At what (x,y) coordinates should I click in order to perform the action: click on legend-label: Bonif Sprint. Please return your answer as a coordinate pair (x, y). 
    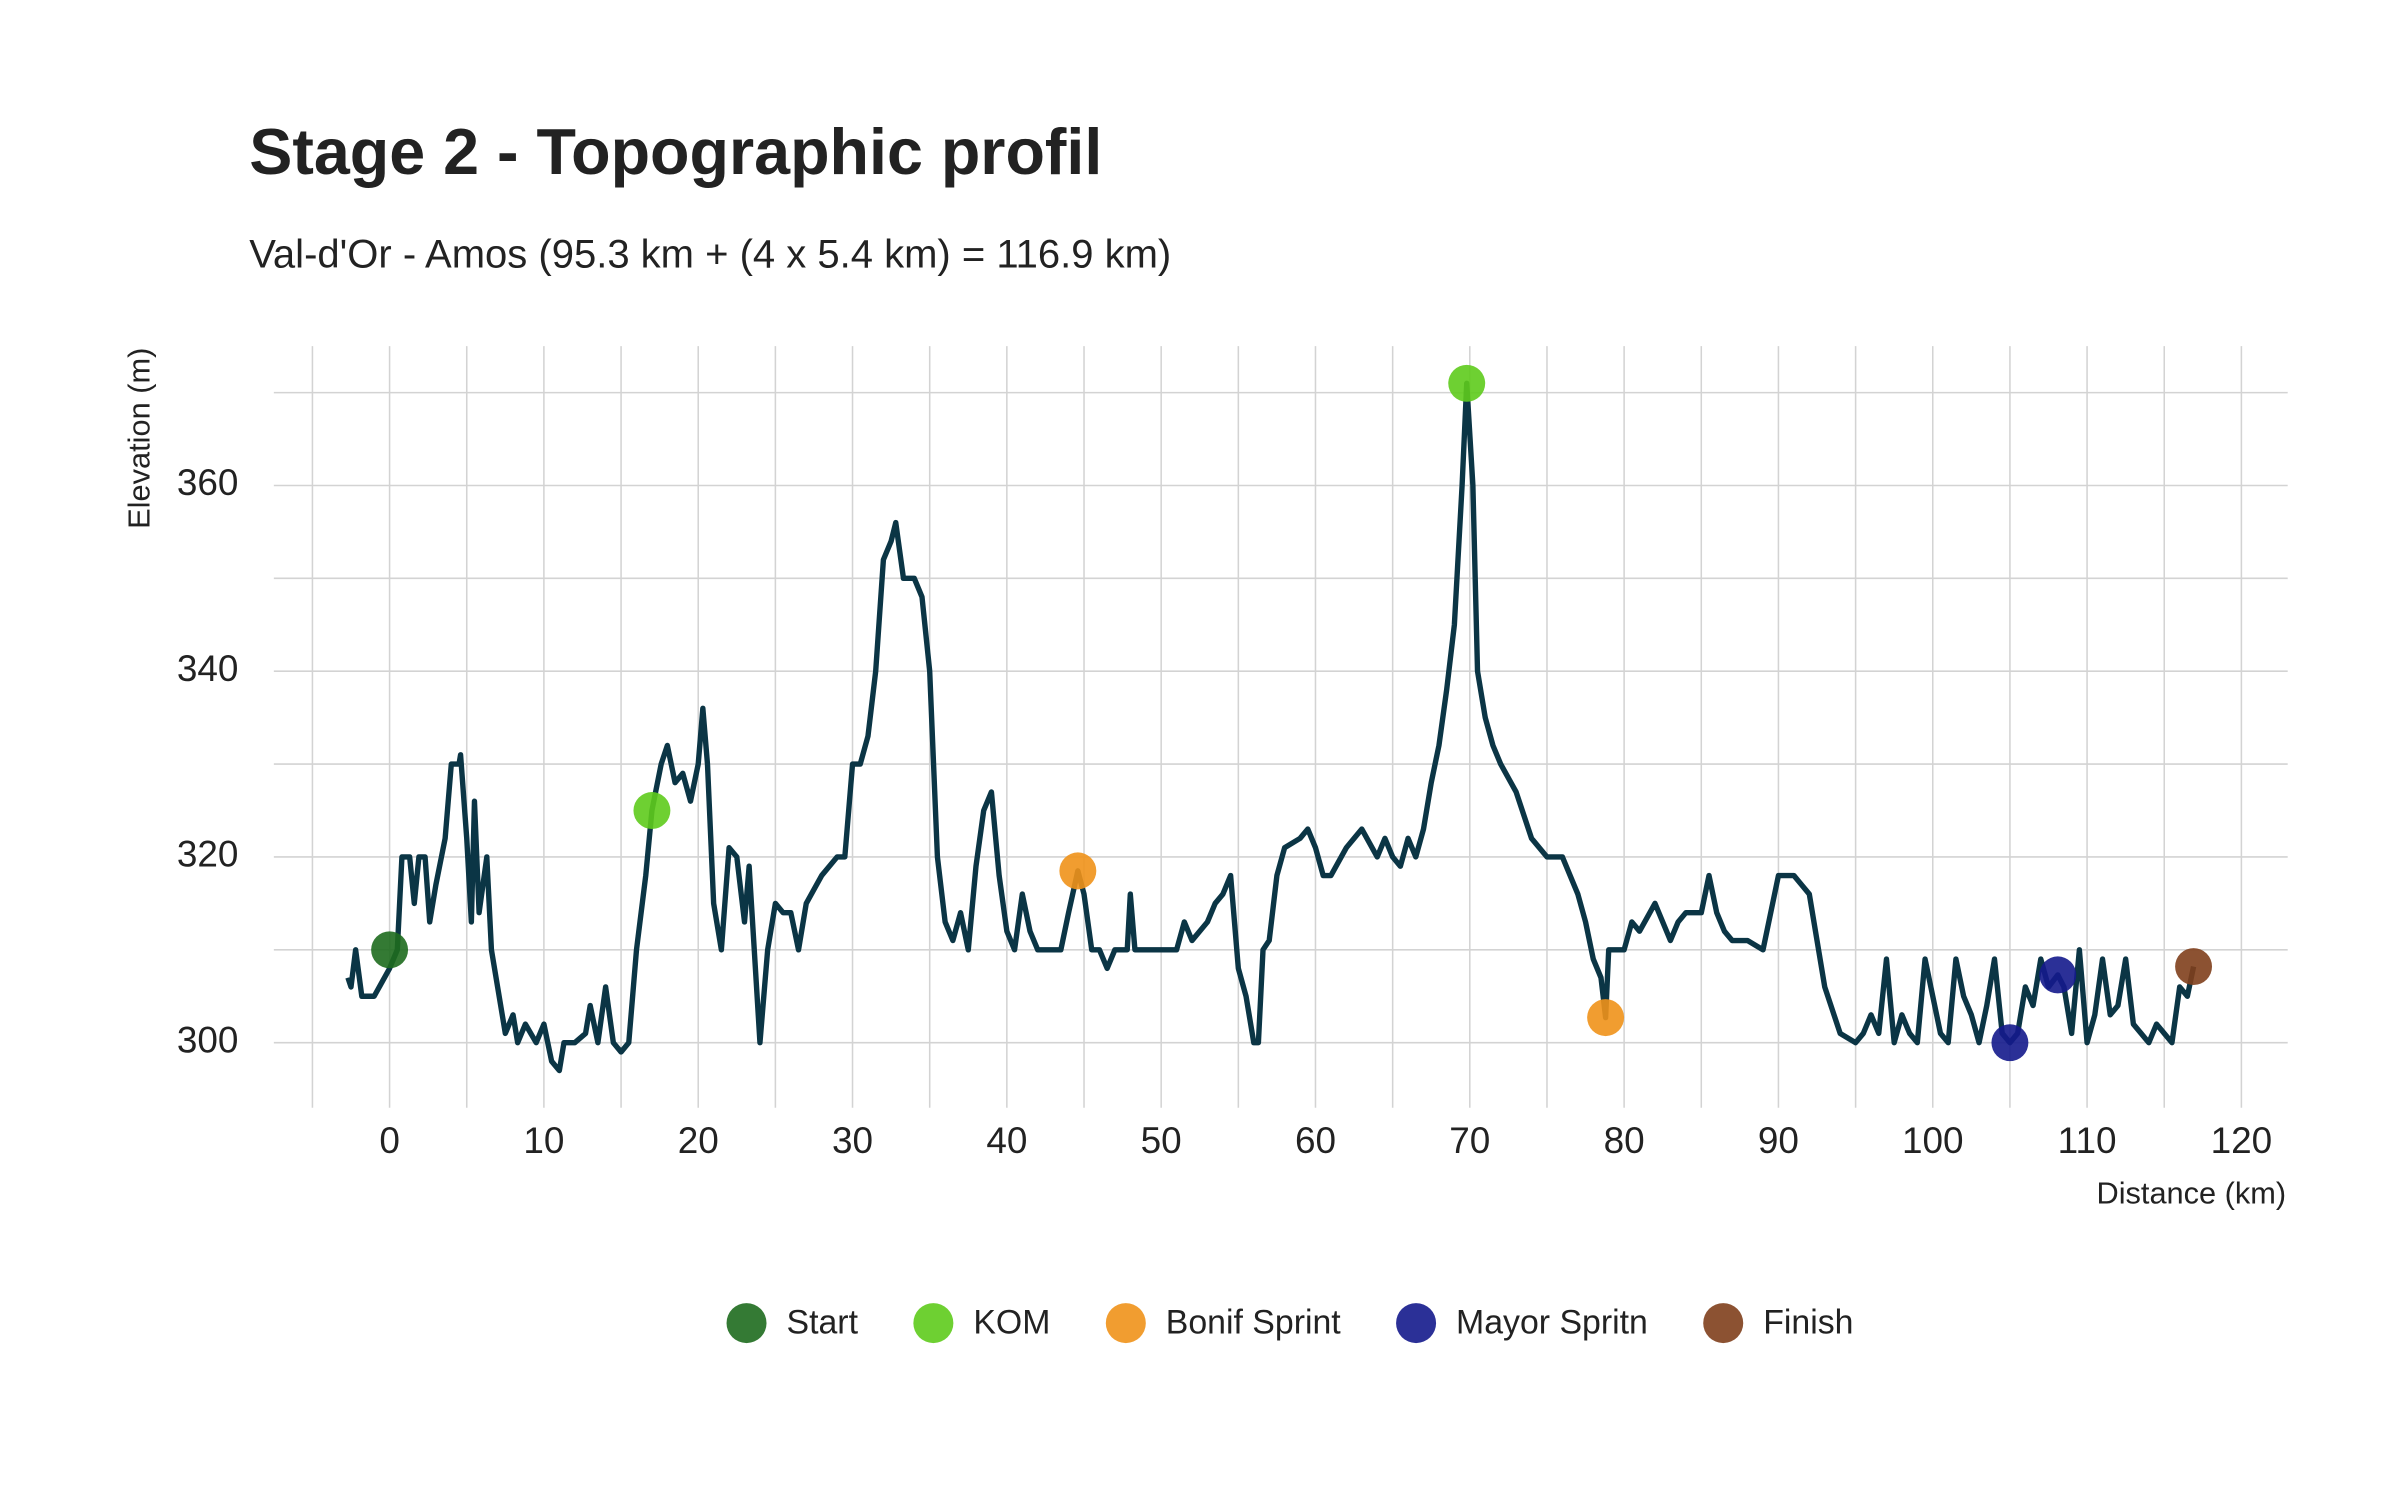
    Looking at the image, I should click on (1253, 1323).